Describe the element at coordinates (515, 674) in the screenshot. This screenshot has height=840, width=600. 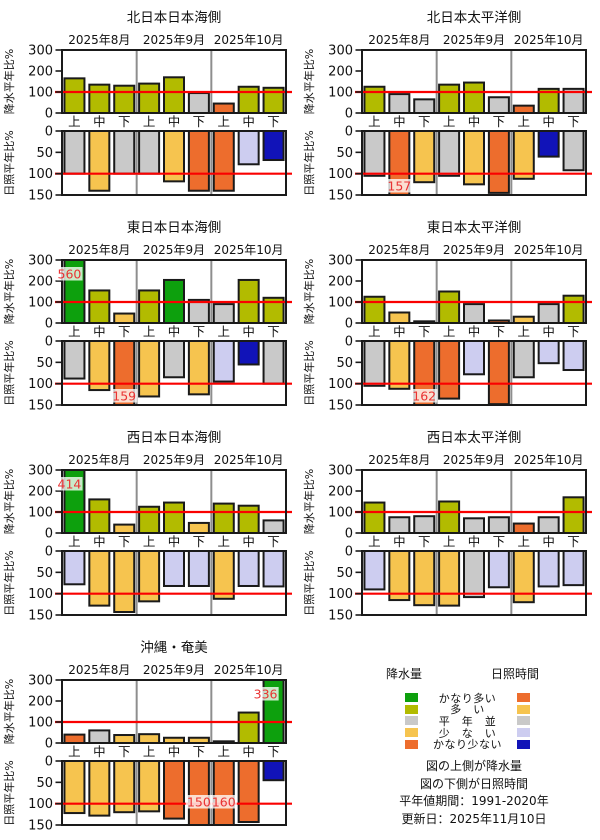
I see `legend-sunshine-title: 日照時間` at that location.